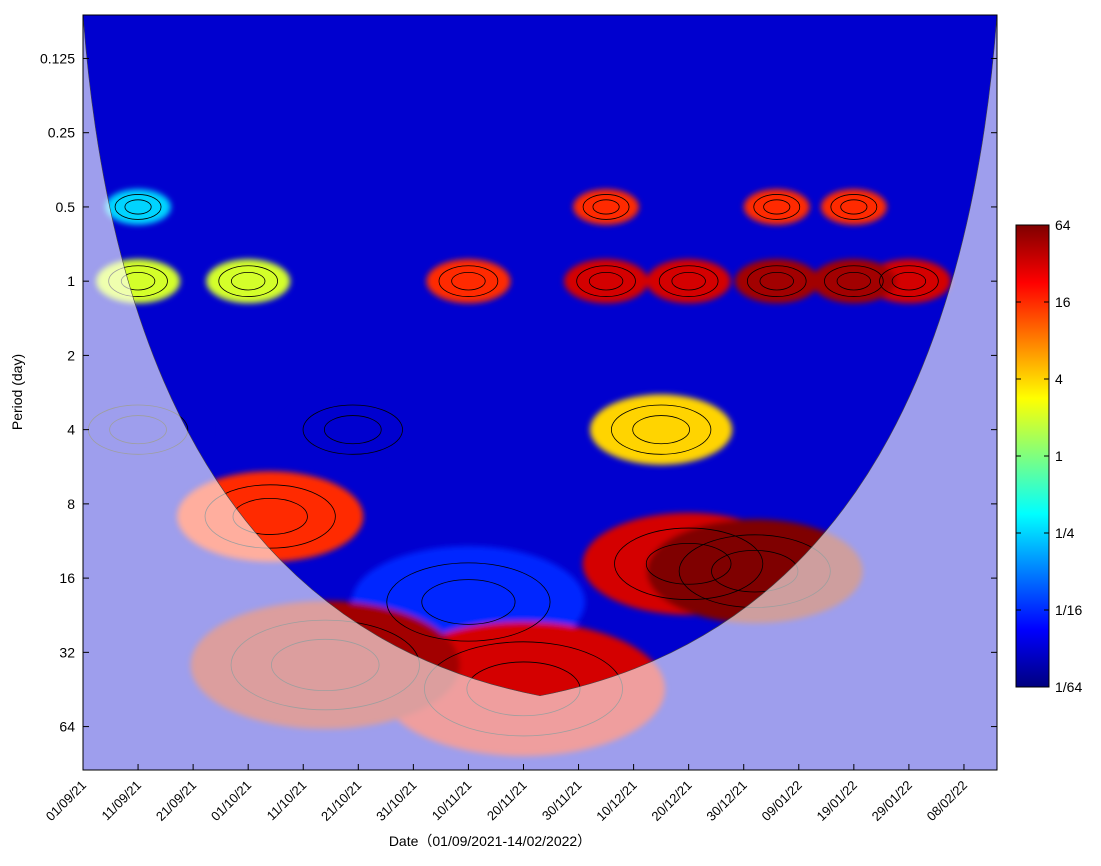  I want to click on x-tick-label: 21/10/21, so click(341, 801).